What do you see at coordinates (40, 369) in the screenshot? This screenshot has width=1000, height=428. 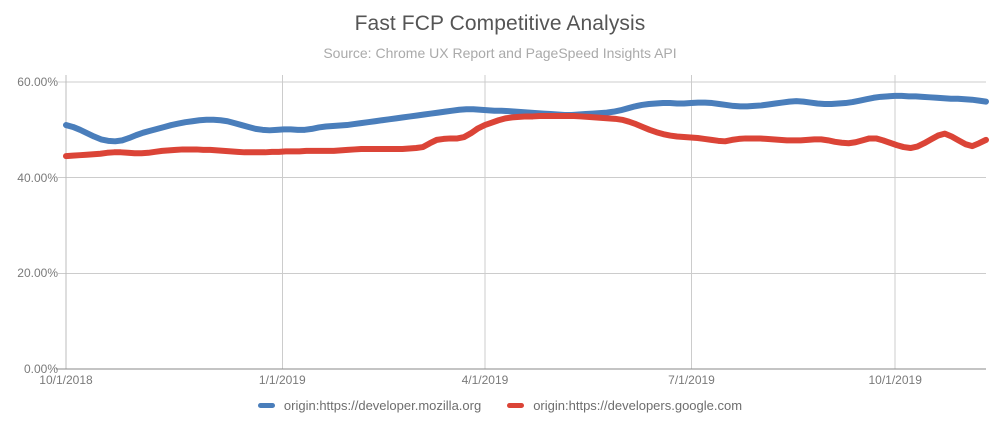 I see `y-axis-tick-label: 0.00%` at bounding box center [40, 369].